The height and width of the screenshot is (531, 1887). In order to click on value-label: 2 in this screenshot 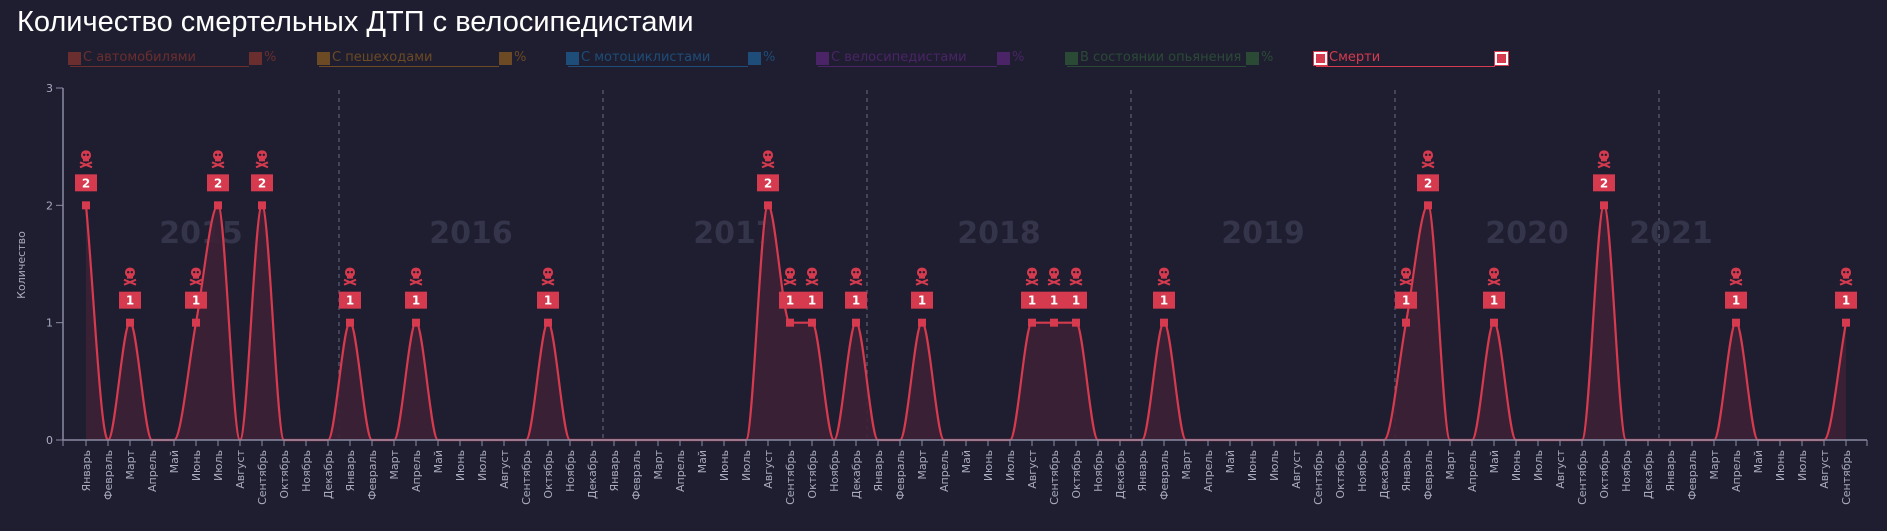, I will do `click(86, 183)`.